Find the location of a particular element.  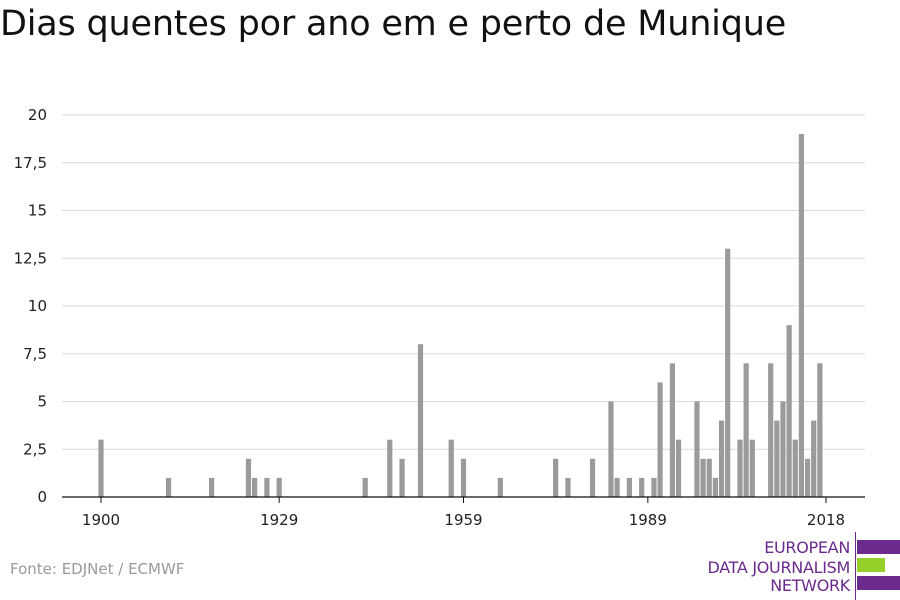

bar-1991 is located at coordinates (660, 439).